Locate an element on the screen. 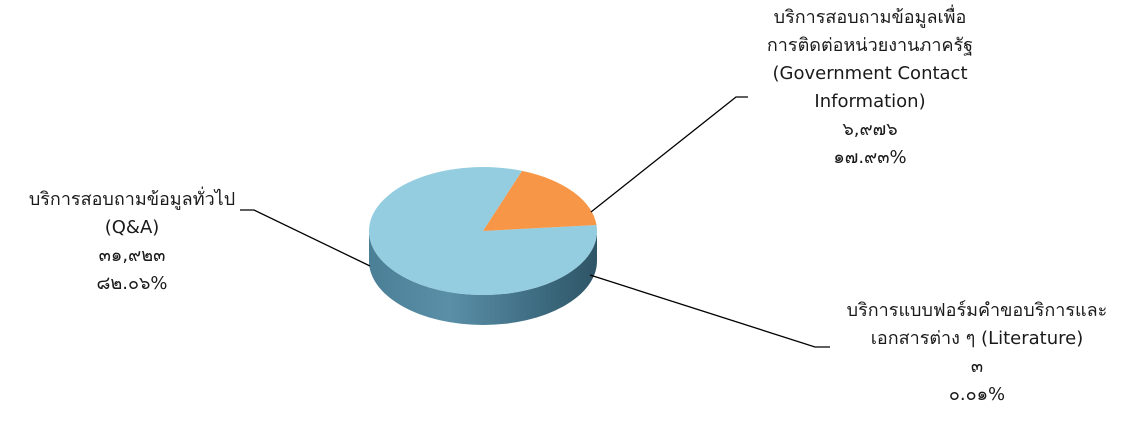 The image size is (1139, 429). slice-literature is located at coordinates (540, 227).